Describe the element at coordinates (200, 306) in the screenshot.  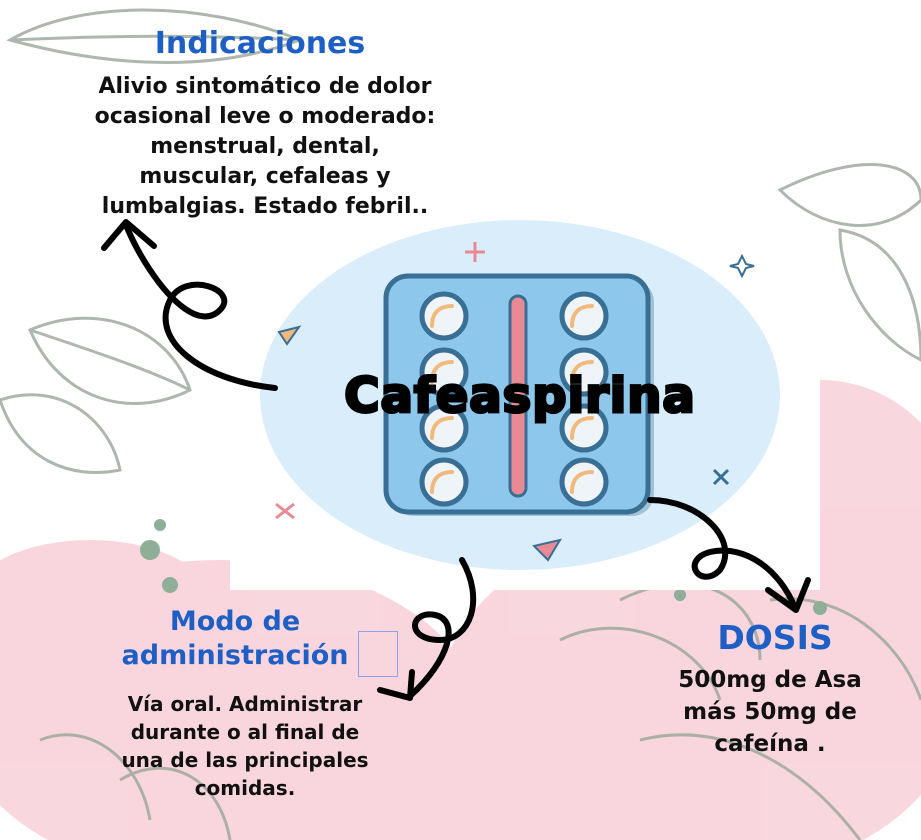
I see `arrow-to-indicaciones` at that location.